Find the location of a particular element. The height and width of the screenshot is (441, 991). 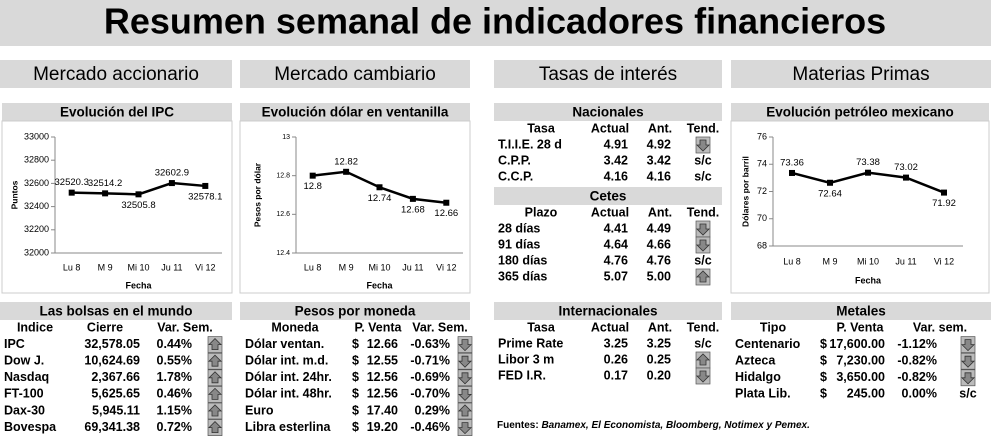

column-header: Tipo is located at coordinates (773, 327).